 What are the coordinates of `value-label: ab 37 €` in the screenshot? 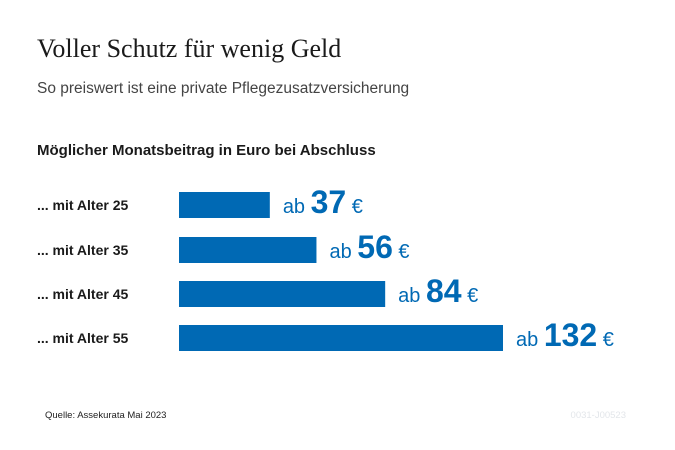 It's located at (323, 202).